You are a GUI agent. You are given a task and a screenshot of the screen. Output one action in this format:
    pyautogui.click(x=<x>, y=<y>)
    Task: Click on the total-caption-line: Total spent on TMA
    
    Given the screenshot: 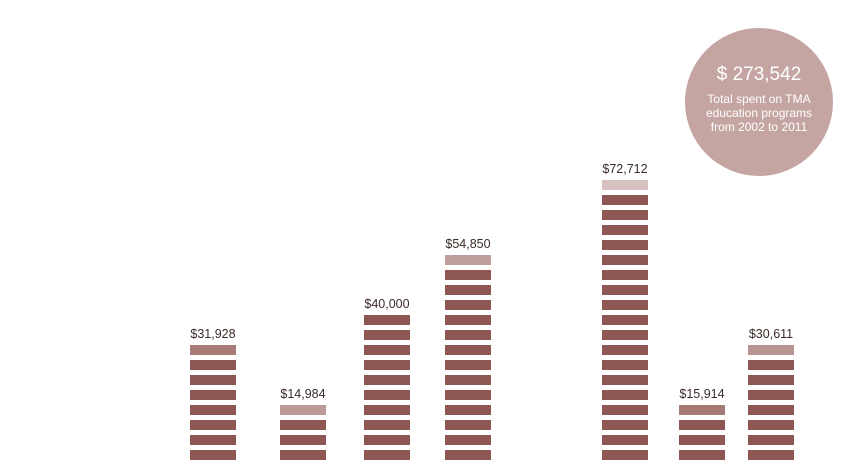 What is the action you would take?
    pyautogui.click(x=759, y=99)
    